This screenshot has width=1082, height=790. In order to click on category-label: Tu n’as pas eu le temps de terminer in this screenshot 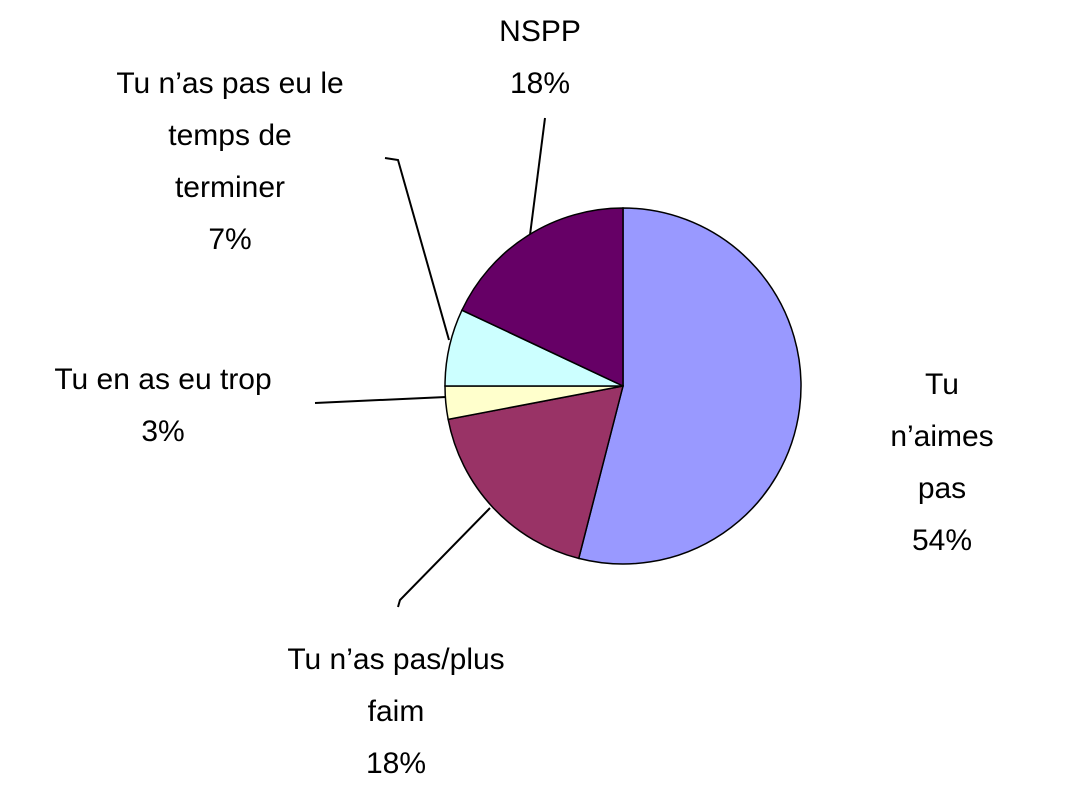, I will do `click(230, 135)`.